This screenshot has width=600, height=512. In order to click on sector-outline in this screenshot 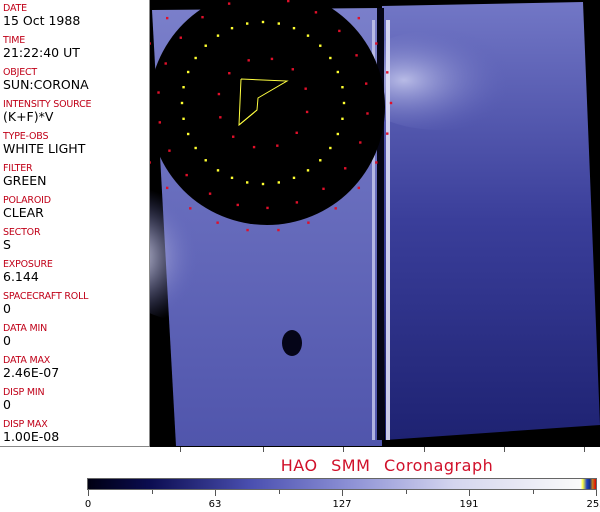, I will do `click(263, 102)`.